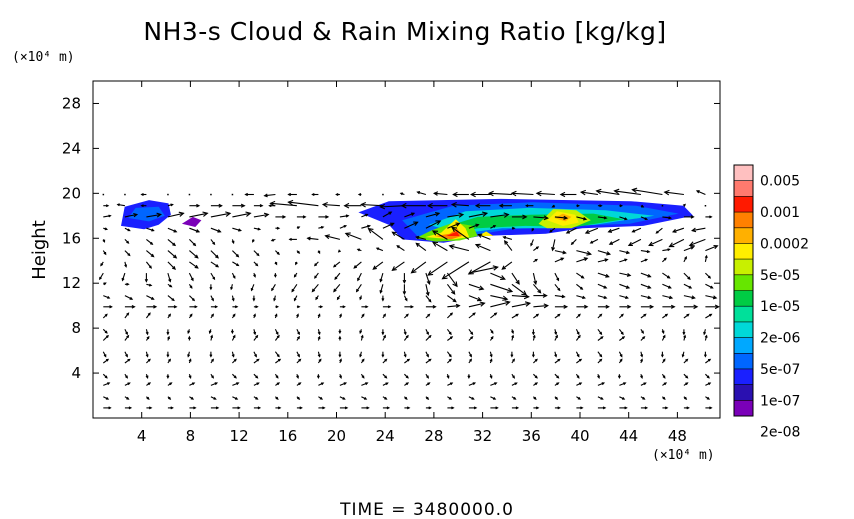 The height and width of the screenshot is (519, 854). Describe the element at coordinates (780, 433) in the screenshot. I see `colorbar-label: 2e-08` at that location.